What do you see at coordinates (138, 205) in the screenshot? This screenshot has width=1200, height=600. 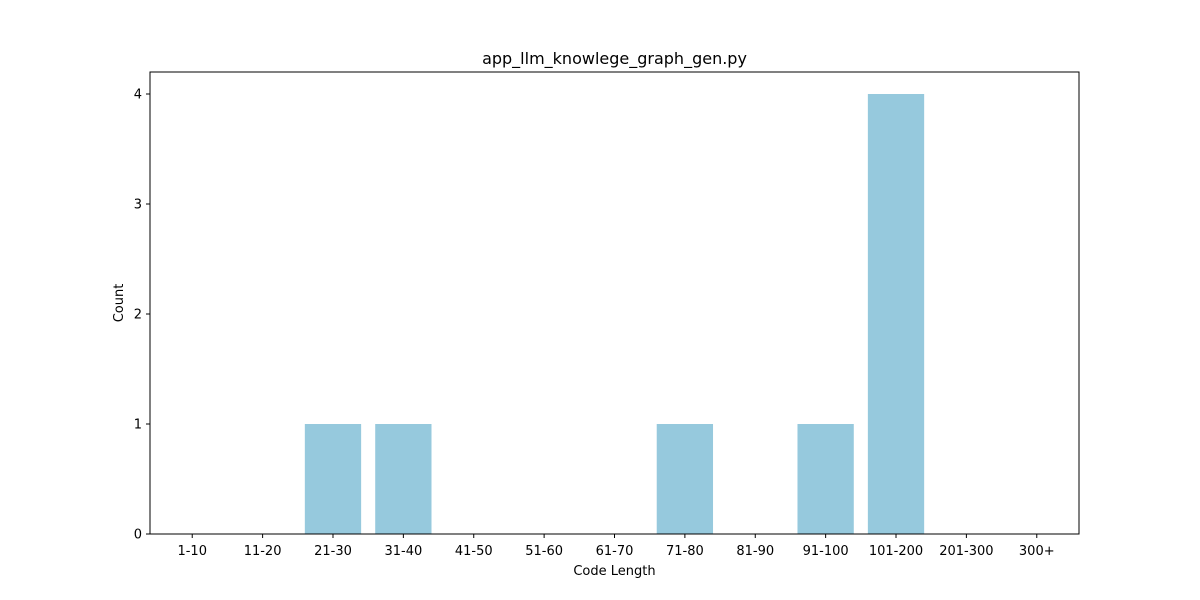 I see `y-tick-label: 3` at bounding box center [138, 205].